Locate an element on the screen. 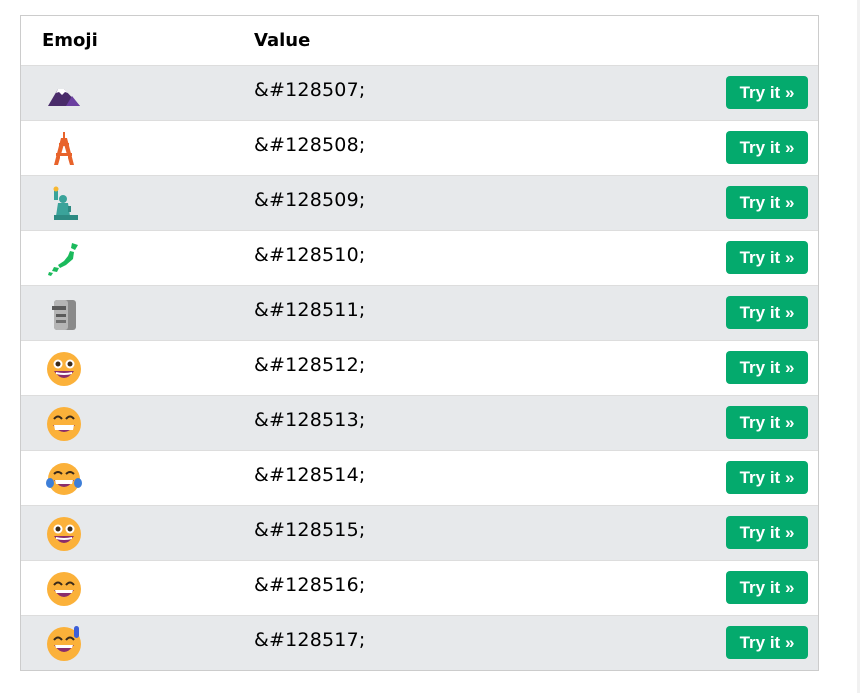 The height and width of the screenshot is (693, 860). value-text: &#128507; is located at coordinates (310, 90).